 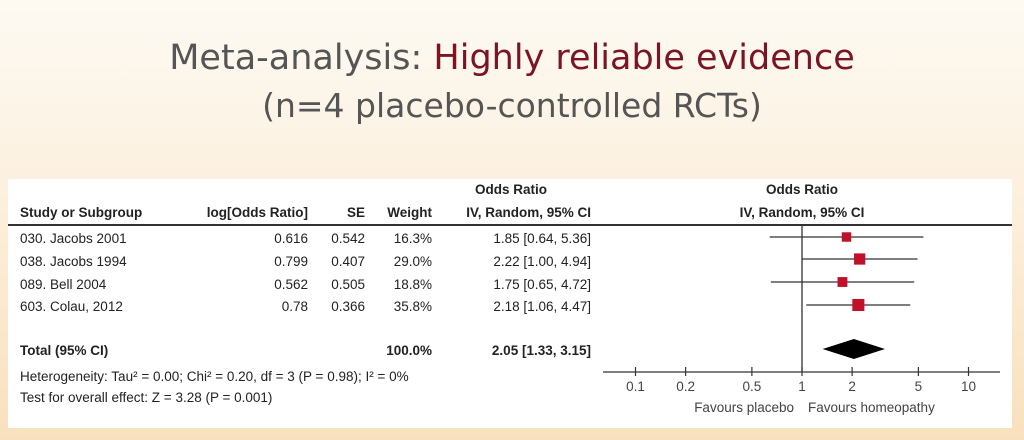 What do you see at coordinates (291, 238) in the screenshot?
I see `row-log-or: 0.616` at bounding box center [291, 238].